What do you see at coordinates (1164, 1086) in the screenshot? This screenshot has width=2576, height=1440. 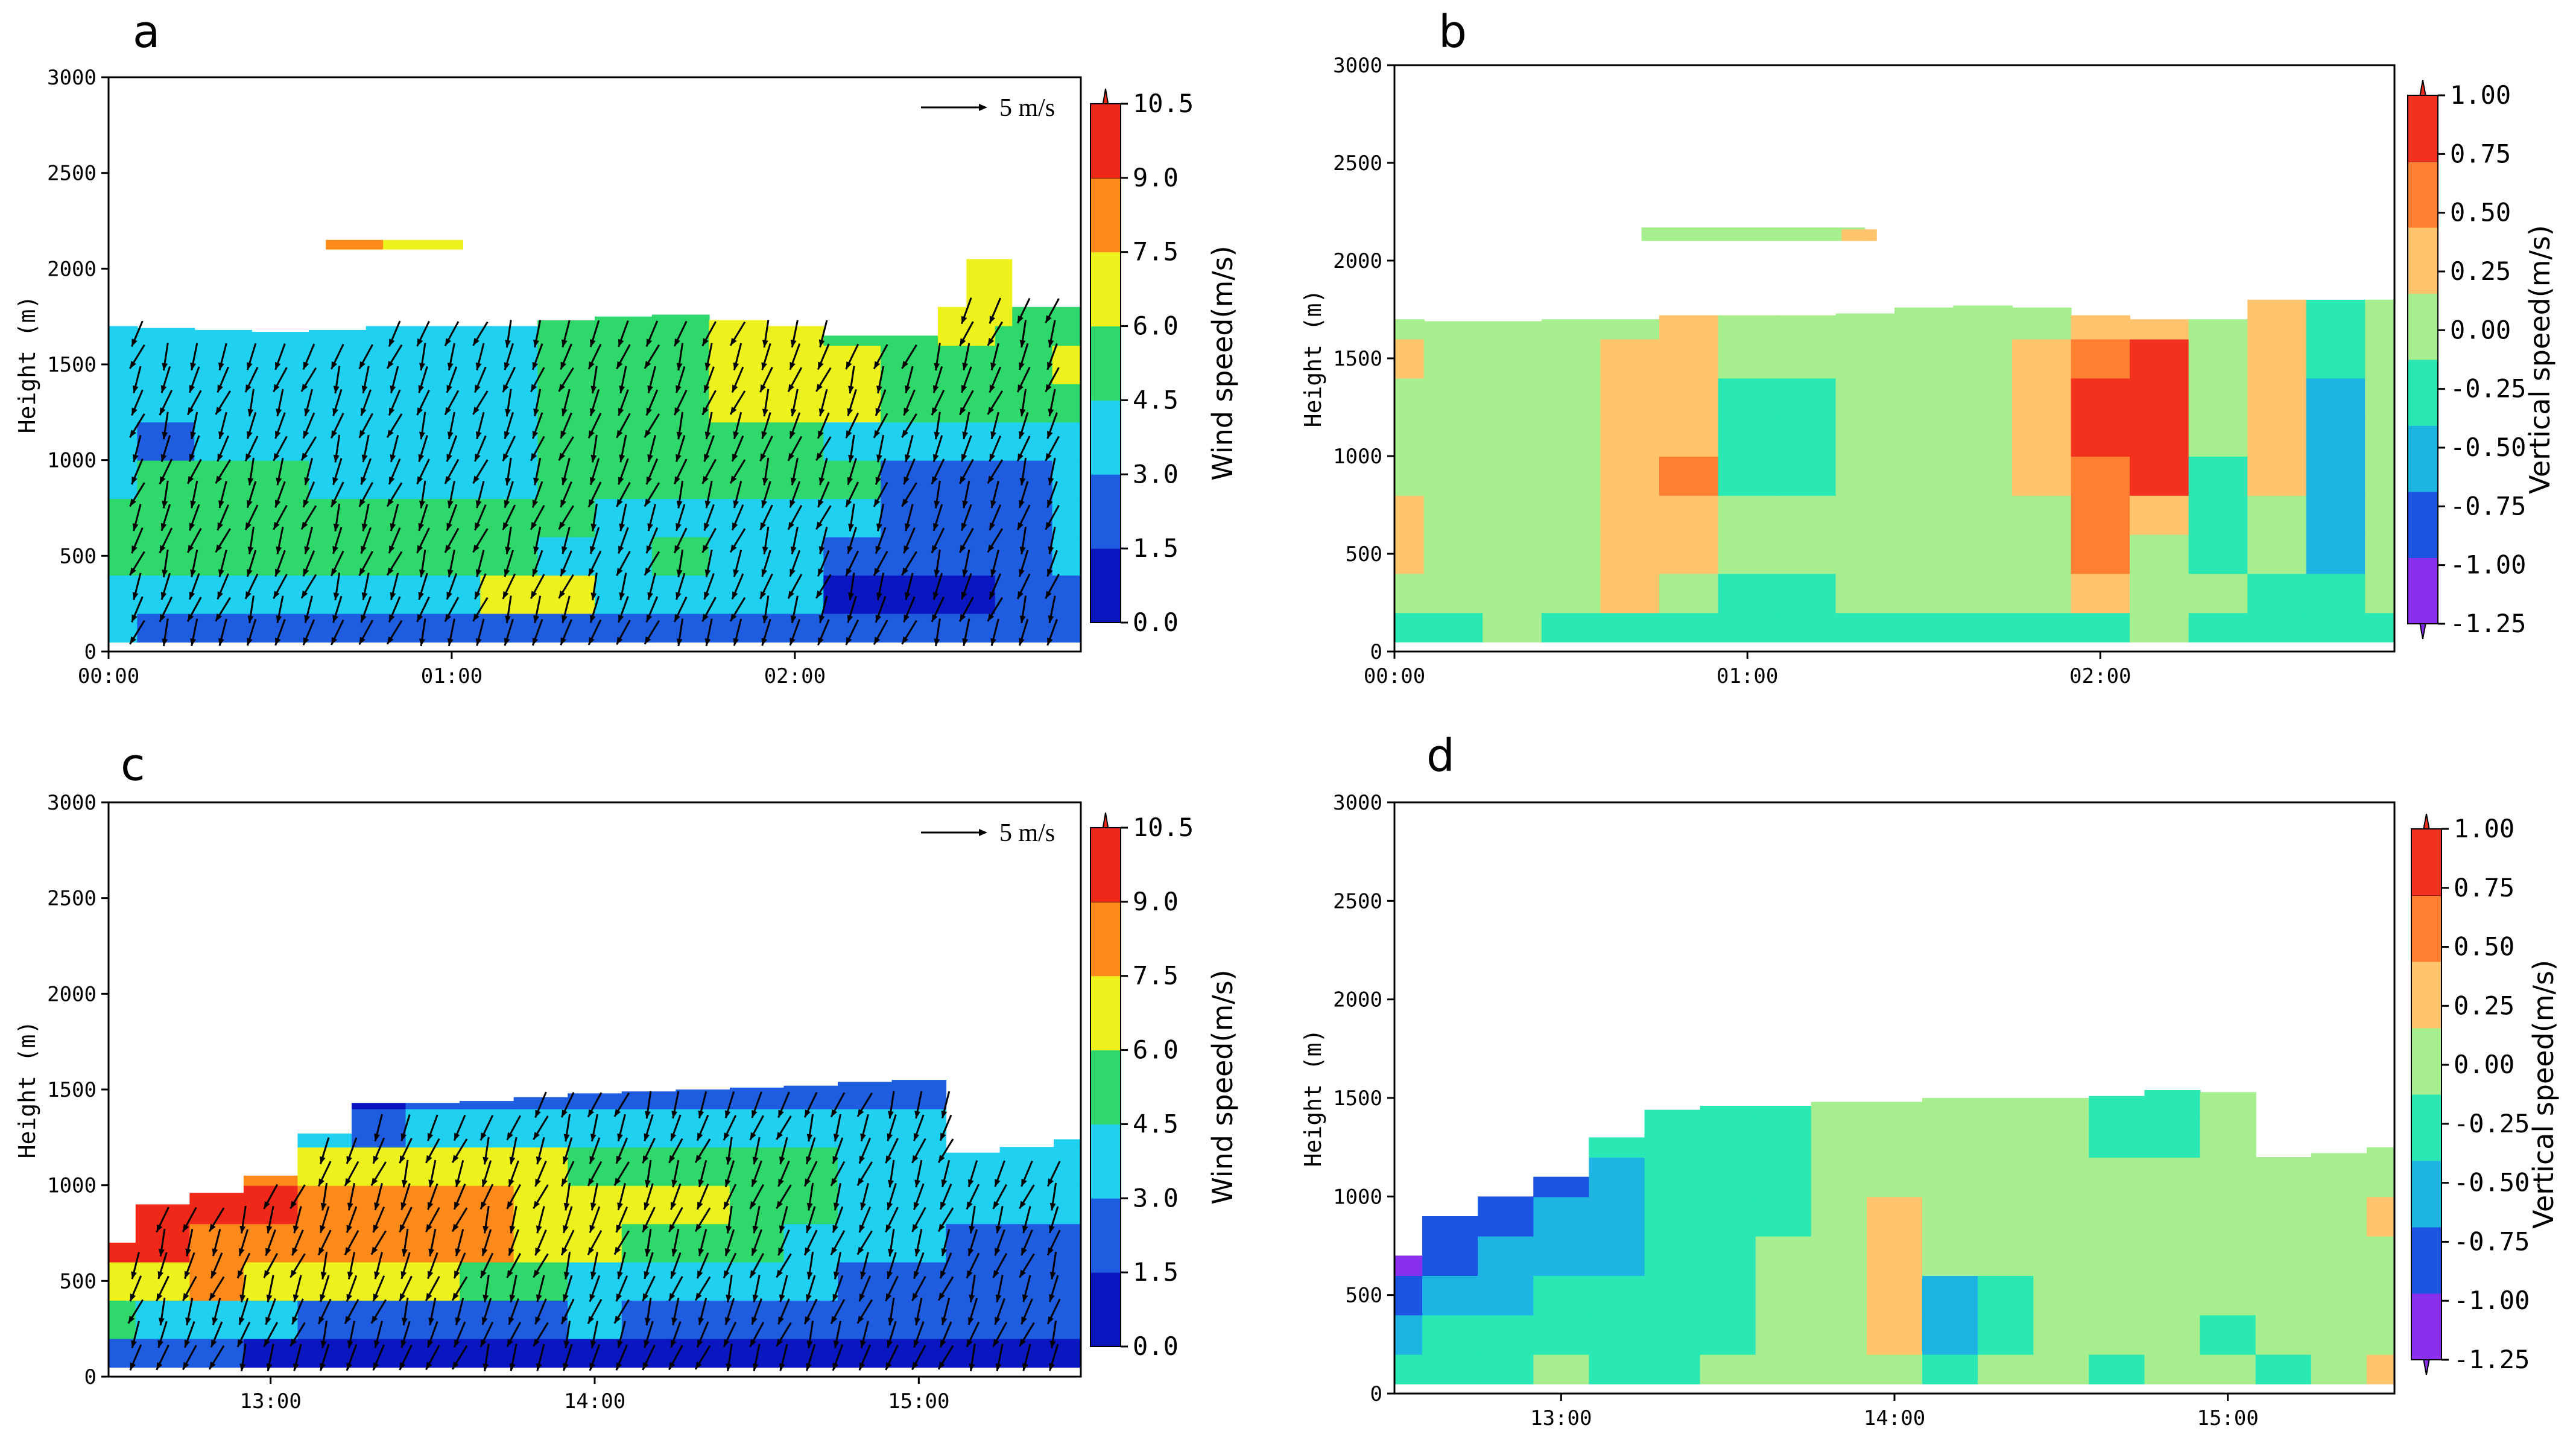 I see `colorbar-c: 0.0 1.5 3.0 4.5 6.0 7.5 9.0 10.5 Wind speed(m/s)` at bounding box center [1164, 1086].